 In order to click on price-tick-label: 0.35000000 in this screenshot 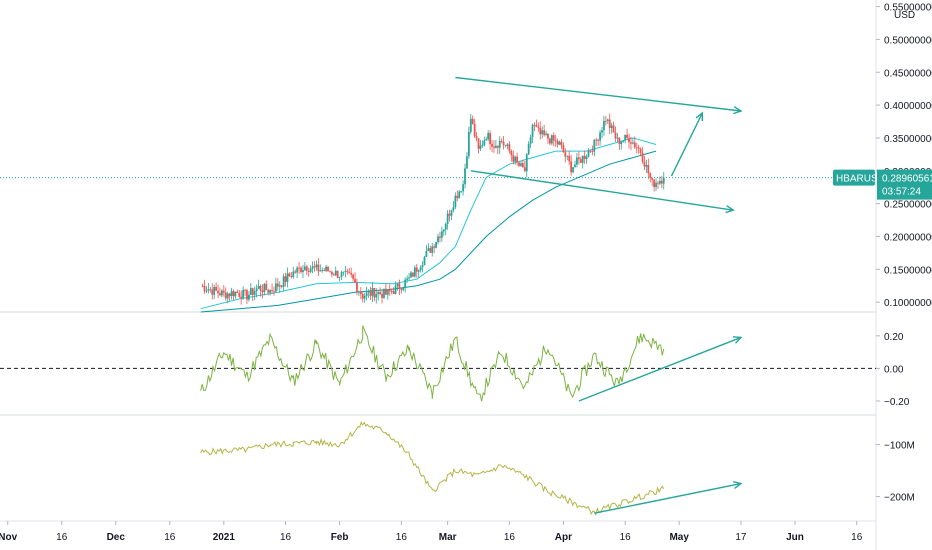, I will do `click(908, 139)`.